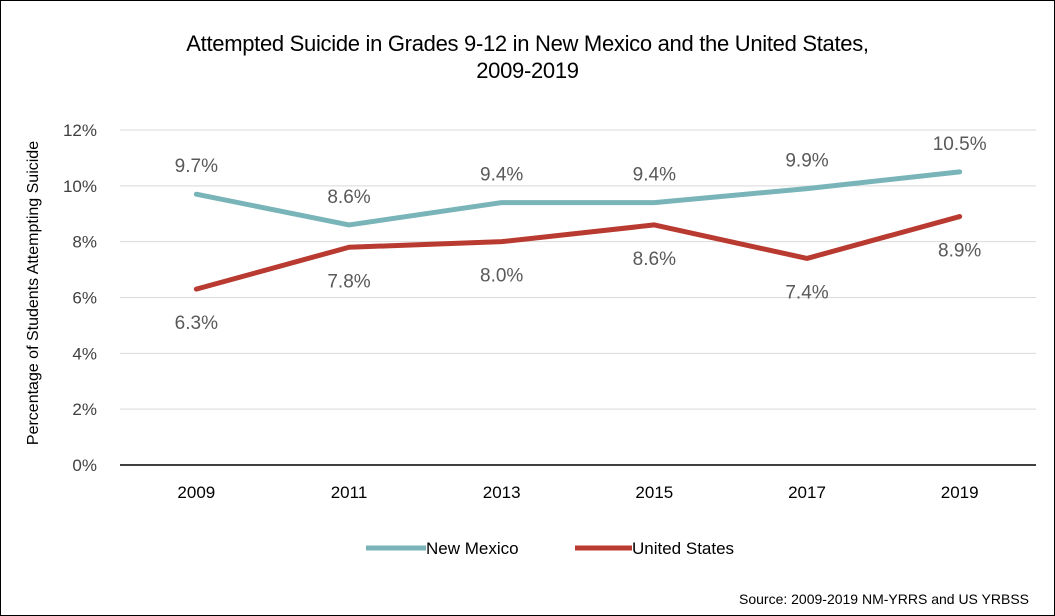  I want to click on data-label: 10.5%, so click(960, 144).